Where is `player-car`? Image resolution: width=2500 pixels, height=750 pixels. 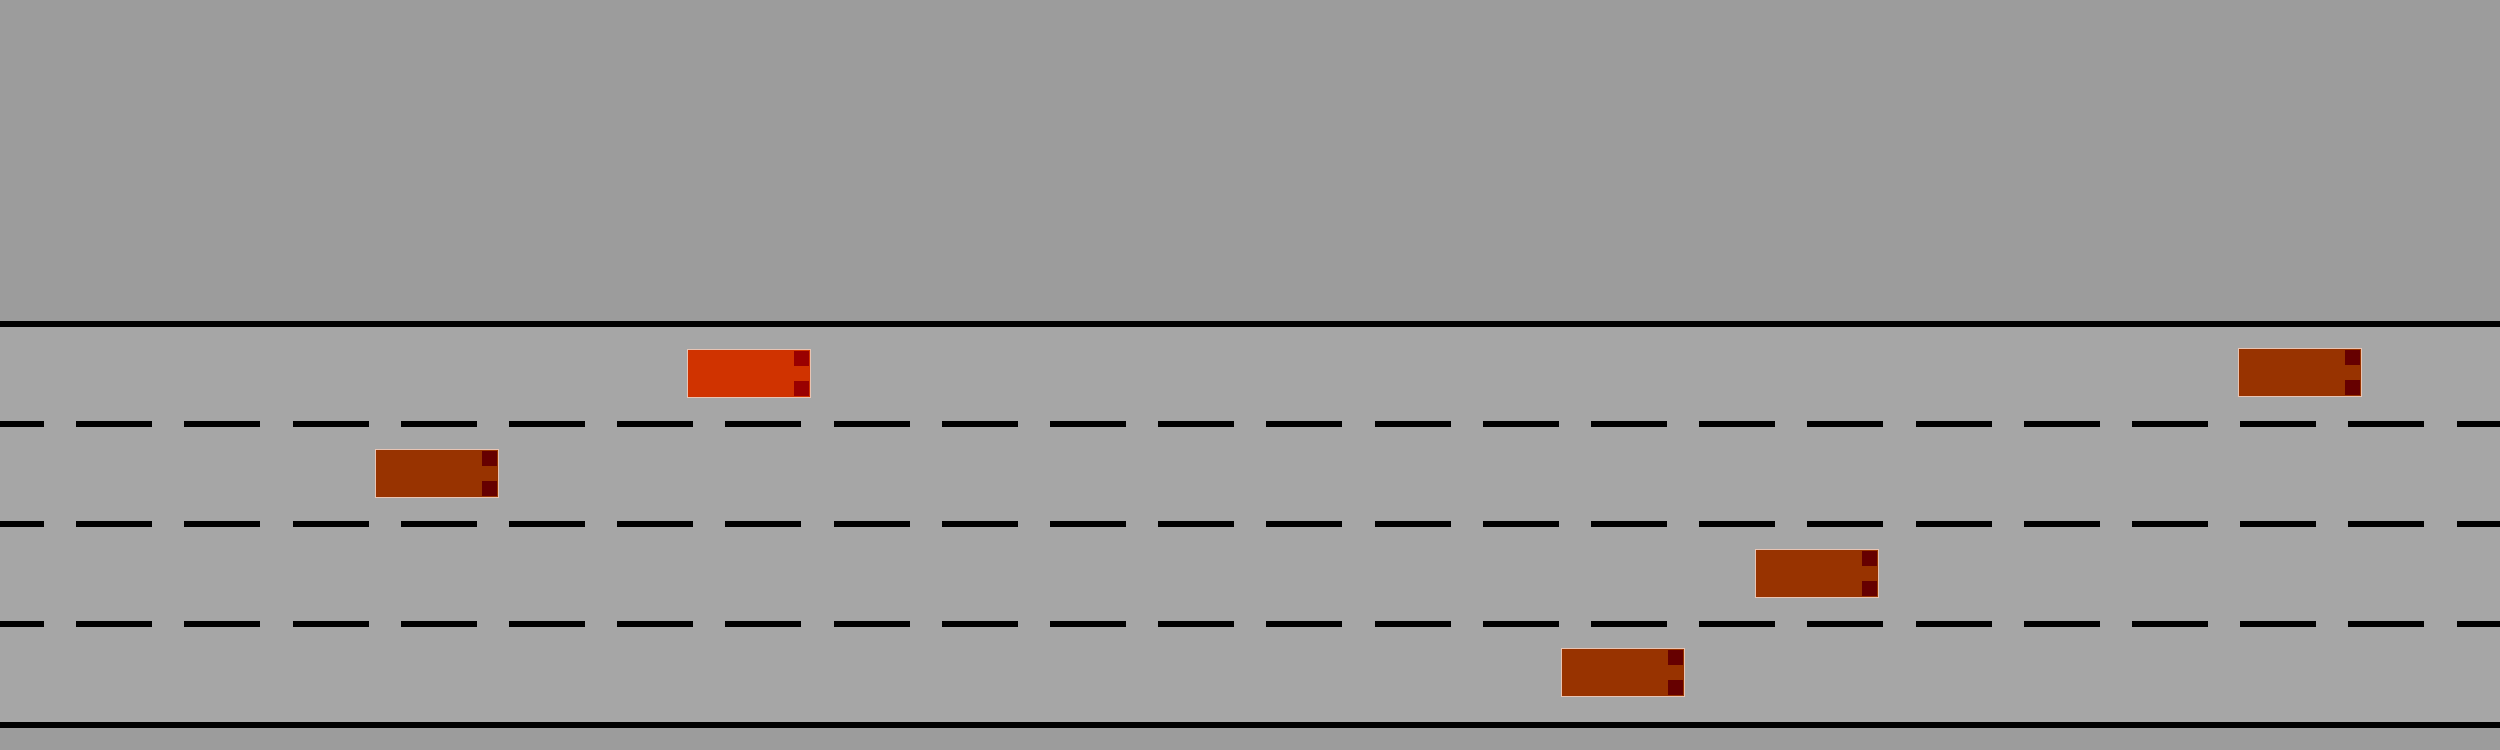 player-car is located at coordinates (749, 373).